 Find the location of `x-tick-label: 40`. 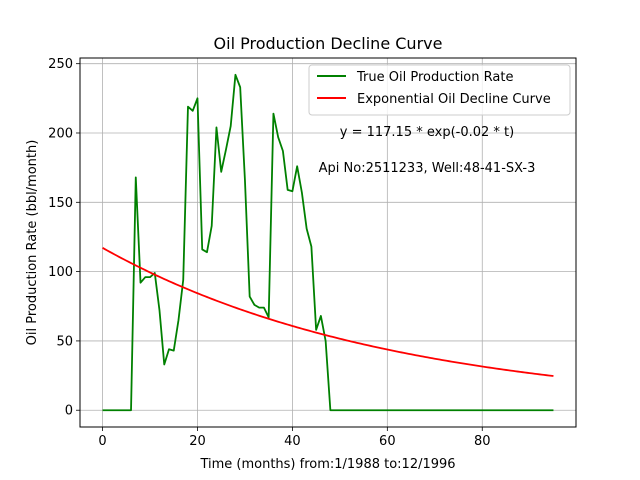

x-tick-label: 40 is located at coordinates (292, 441).